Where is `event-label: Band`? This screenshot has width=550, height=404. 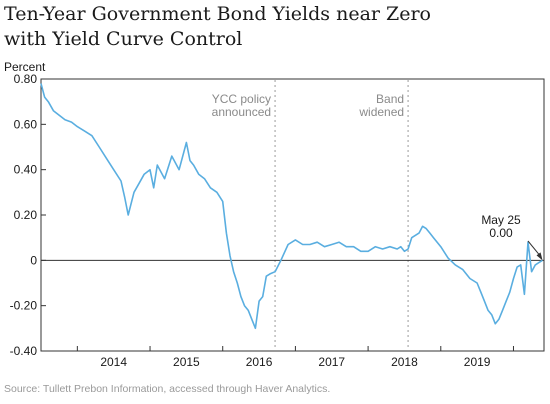 event-label: Band is located at coordinates (390, 99).